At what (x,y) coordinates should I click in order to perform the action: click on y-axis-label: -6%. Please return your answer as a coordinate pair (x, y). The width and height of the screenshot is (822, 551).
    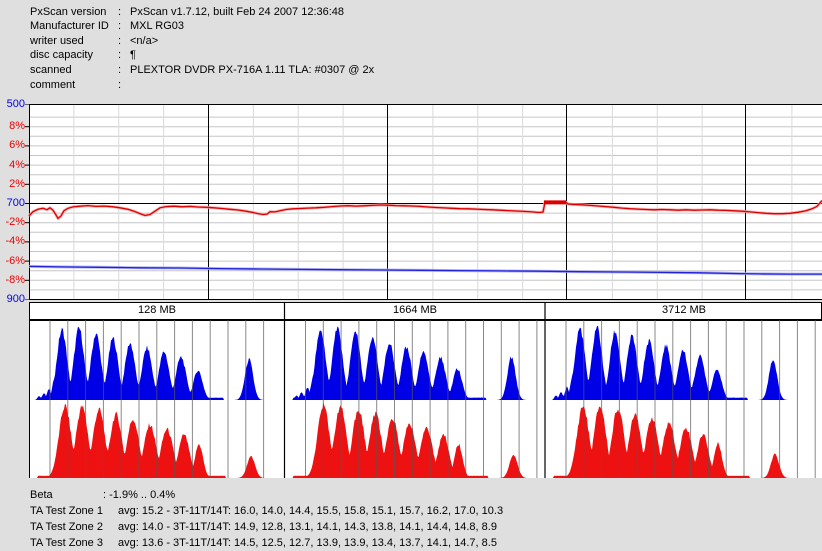
    Looking at the image, I should click on (15, 260).